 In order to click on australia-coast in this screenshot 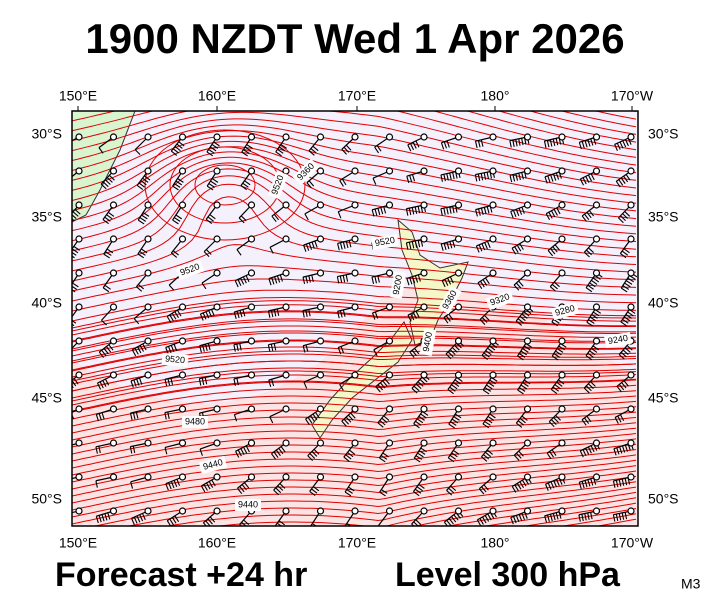, I will do `click(104, 167)`.